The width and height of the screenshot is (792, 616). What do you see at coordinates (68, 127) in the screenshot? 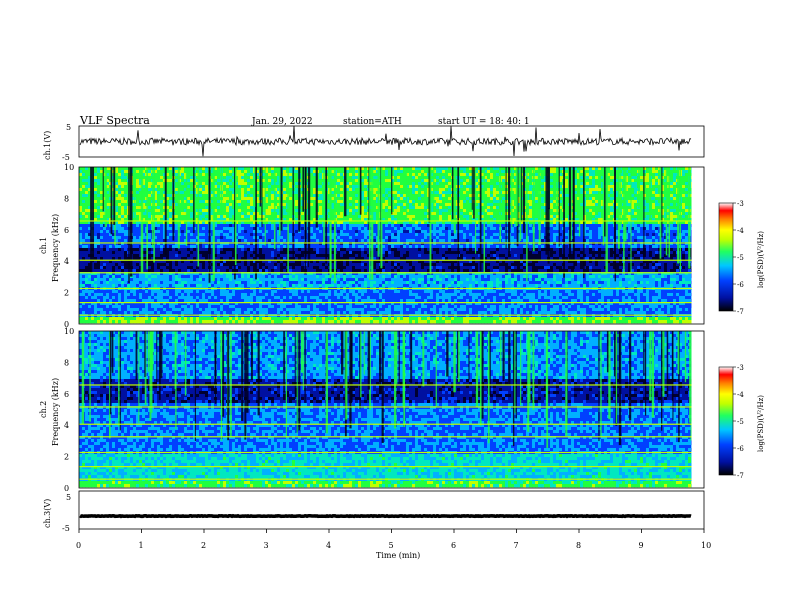
I see `ch1-ytick-top: 5` at bounding box center [68, 127].